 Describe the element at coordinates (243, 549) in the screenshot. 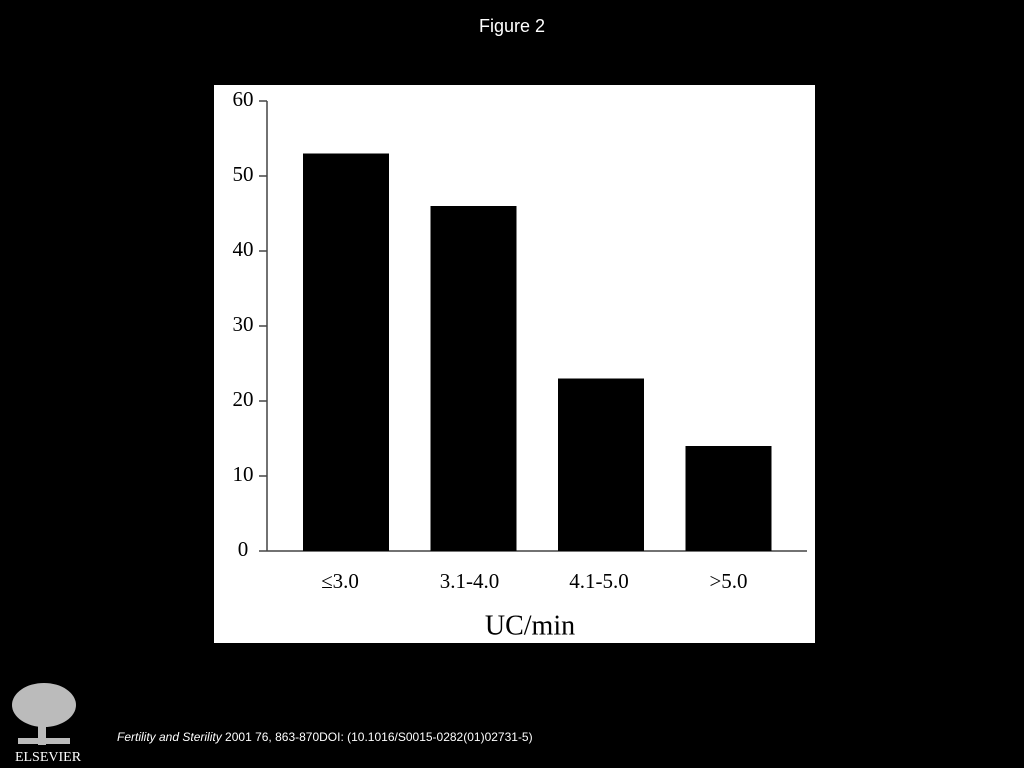

I see `y-tick-label: 0` at that location.